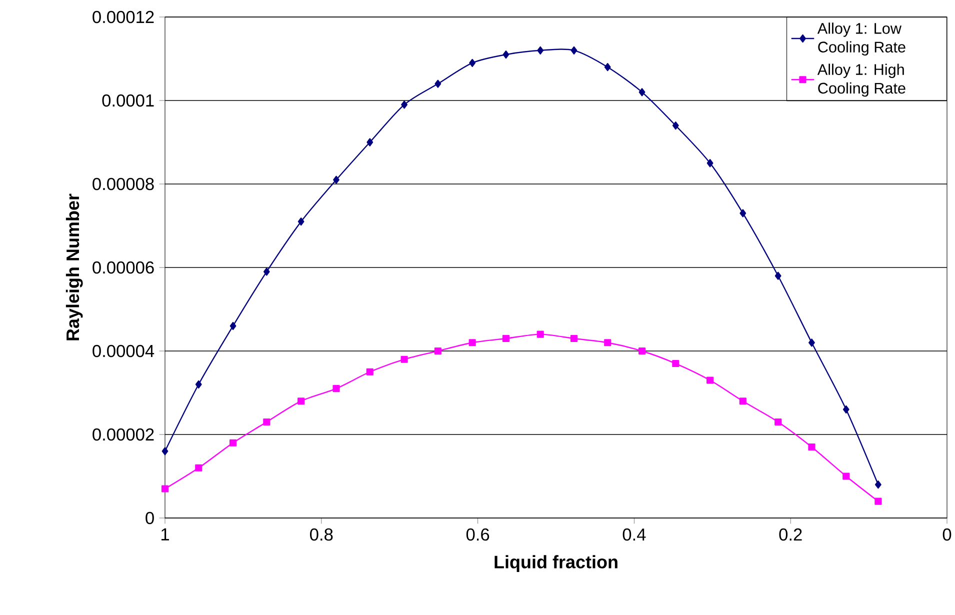 Image resolution: width=955 pixels, height=615 pixels. Describe the element at coordinates (150, 518) in the screenshot. I see `y-tick-label: 0` at that location.